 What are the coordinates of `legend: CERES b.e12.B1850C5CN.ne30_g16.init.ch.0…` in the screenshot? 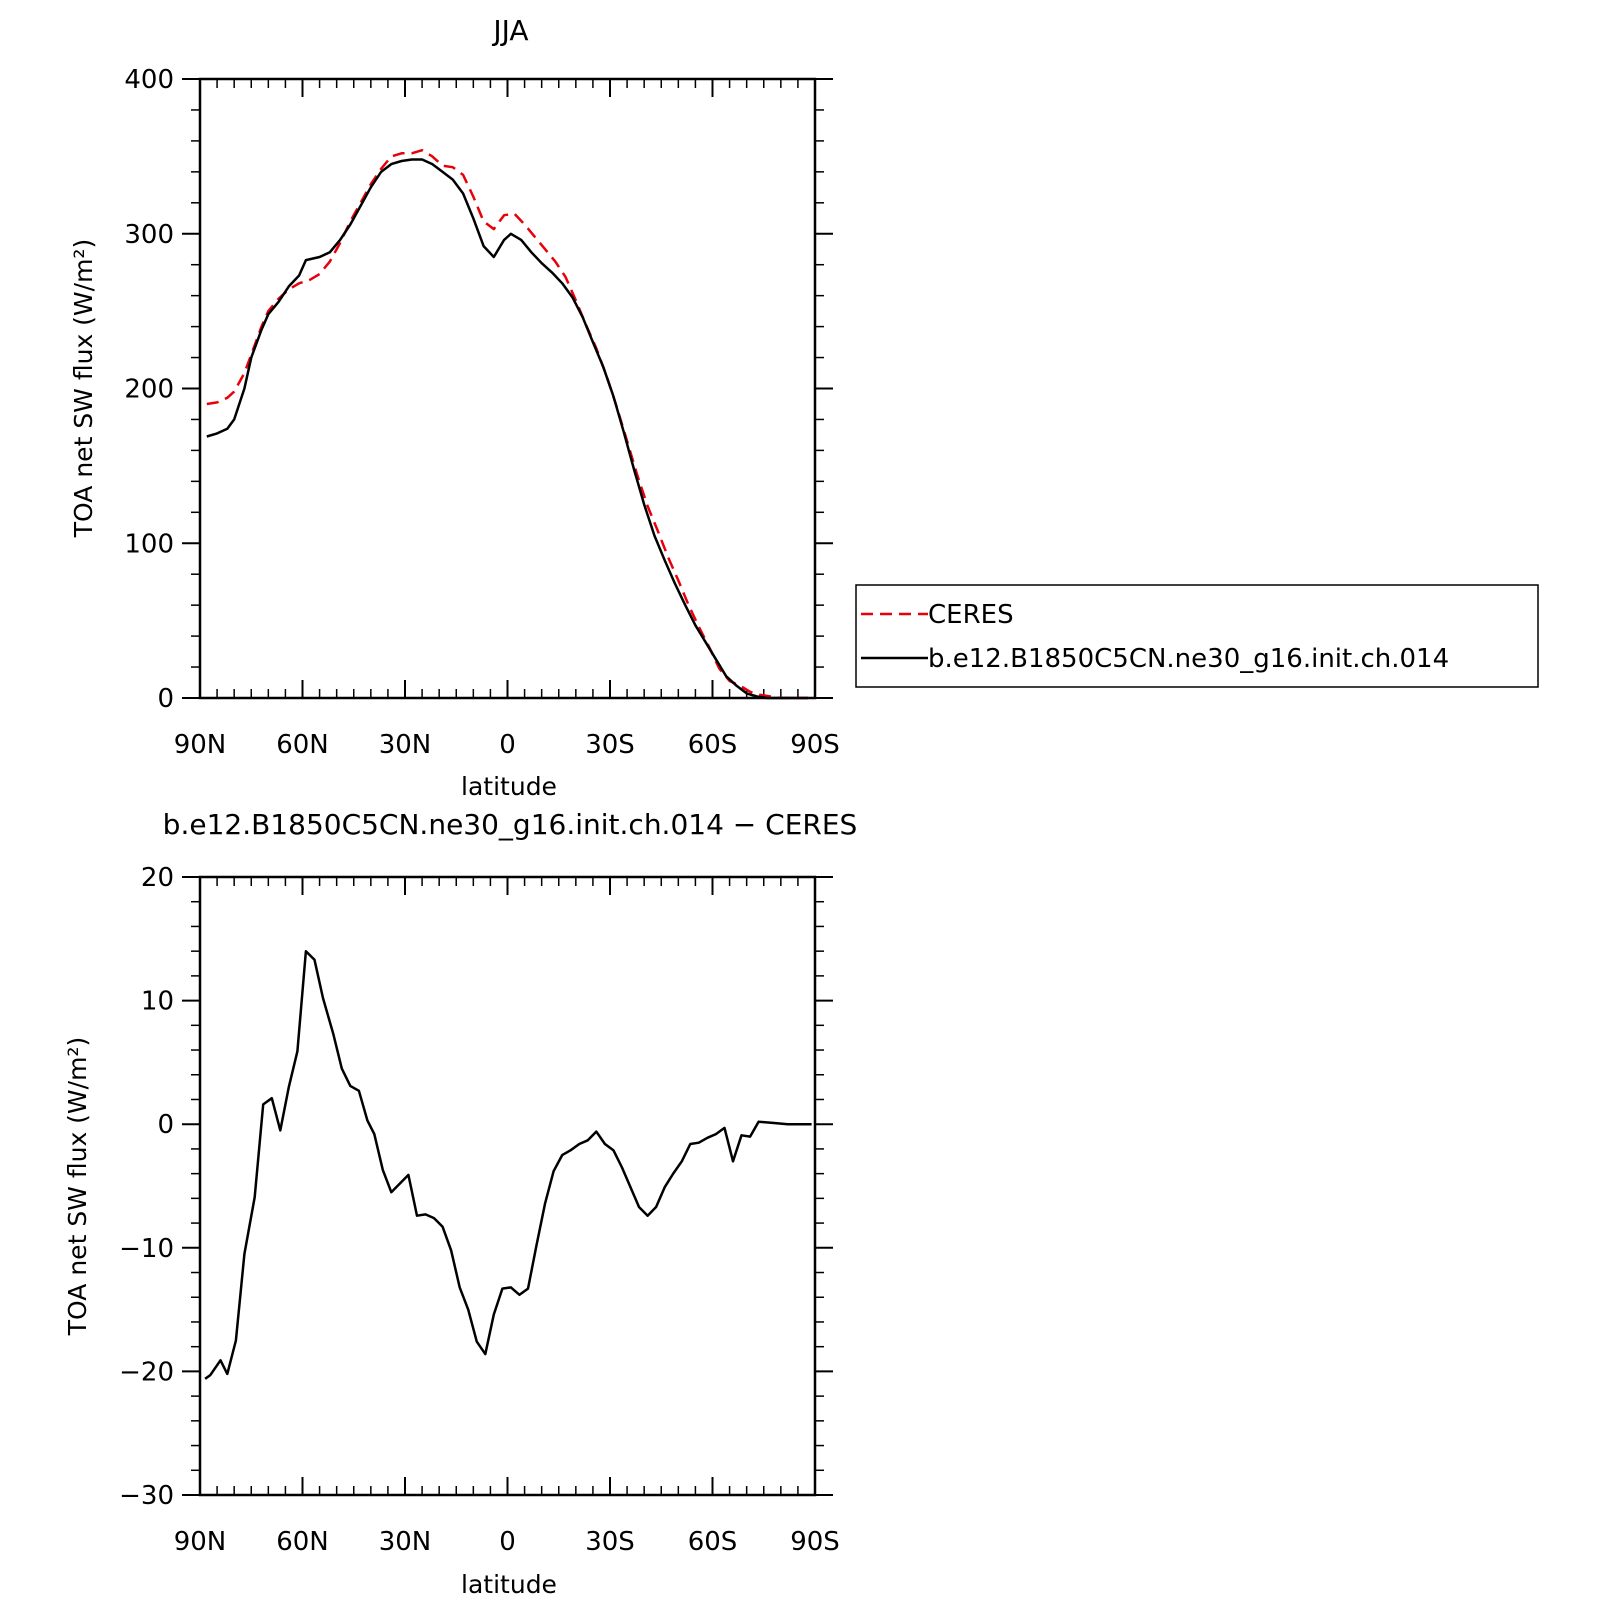 It's located at (1197, 636).